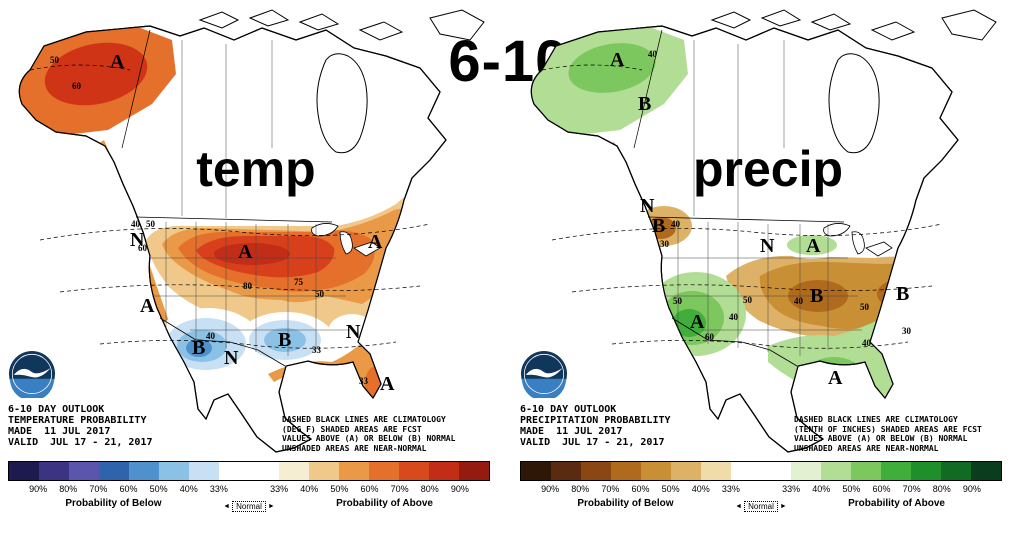  What do you see at coordinates (256, 169) in the screenshot?
I see `map-label-temp: temp` at bounding box center [256, 169].